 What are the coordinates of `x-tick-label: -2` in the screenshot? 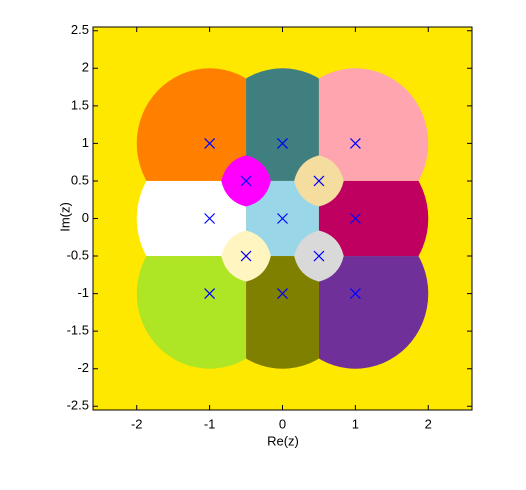 It's located at (137, 423).